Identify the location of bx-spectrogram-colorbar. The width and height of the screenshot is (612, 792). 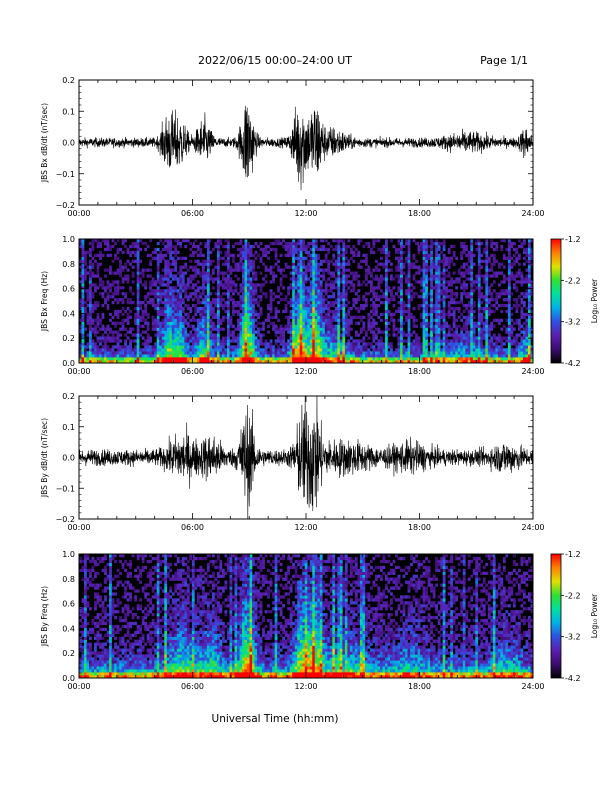
(556, 301).